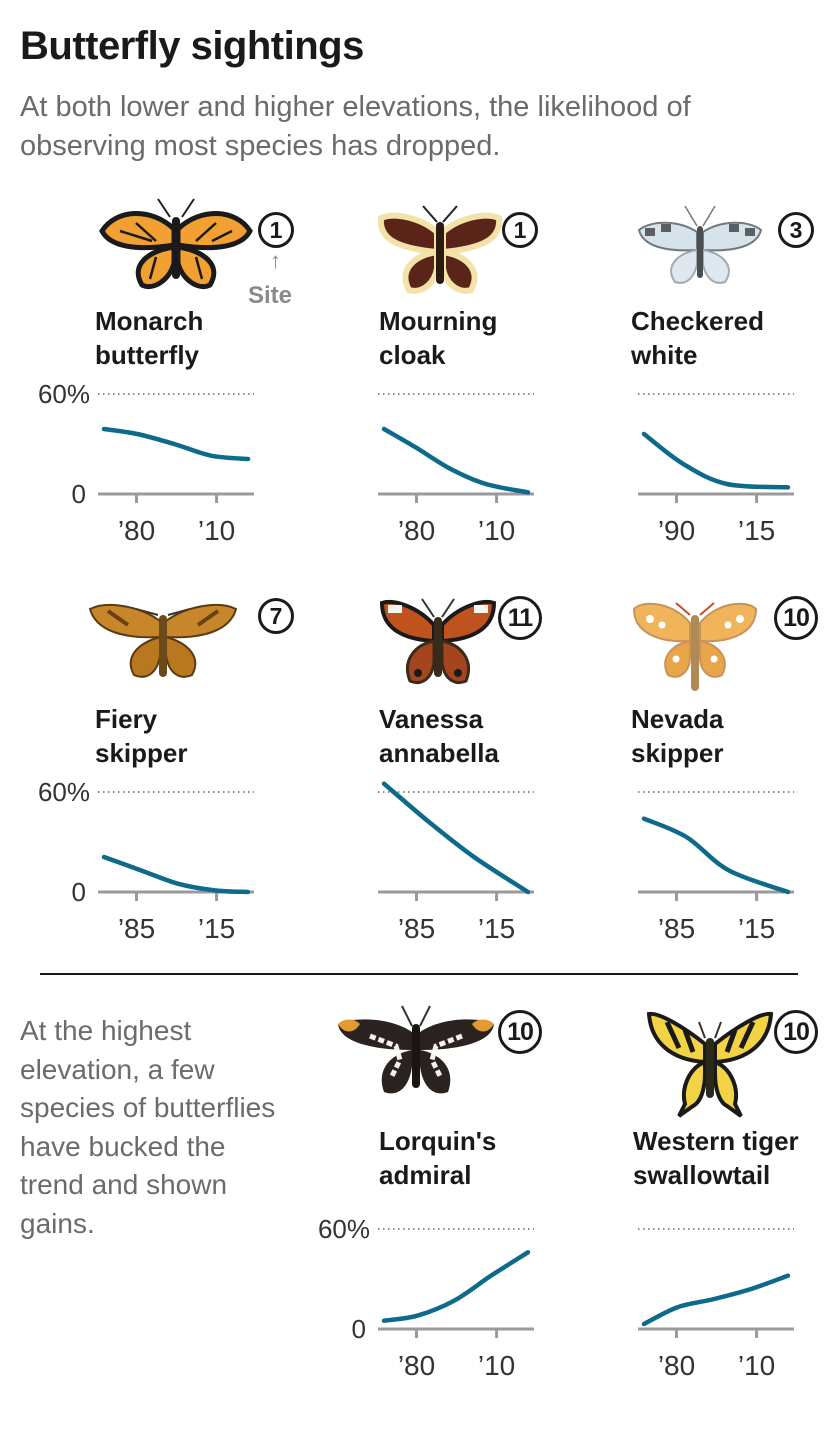 This screenshot has height=1454, width=840. What do you see at coordinates (275, 260) in the screenshot?
I see `up-arrow-icon: ↑` at bounding box center [275, 260].